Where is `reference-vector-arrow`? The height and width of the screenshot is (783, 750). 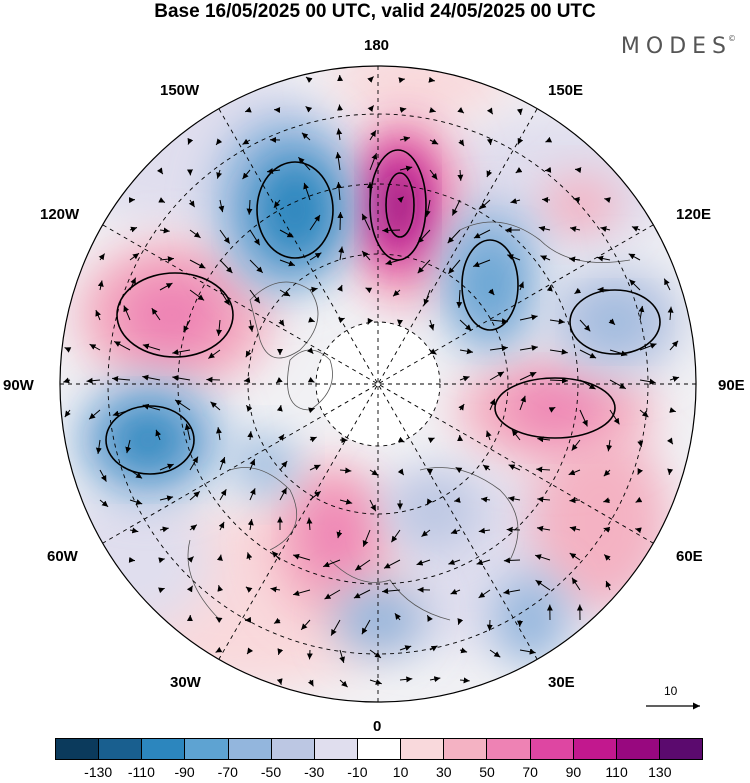 reference-vector-arrow is located at coordinates (673, 706).